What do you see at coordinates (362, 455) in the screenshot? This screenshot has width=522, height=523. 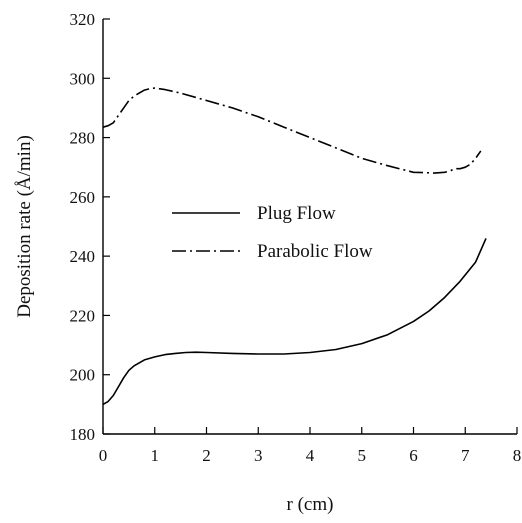 I see `x-tick-label: 5` at bounding box center [362, 455].